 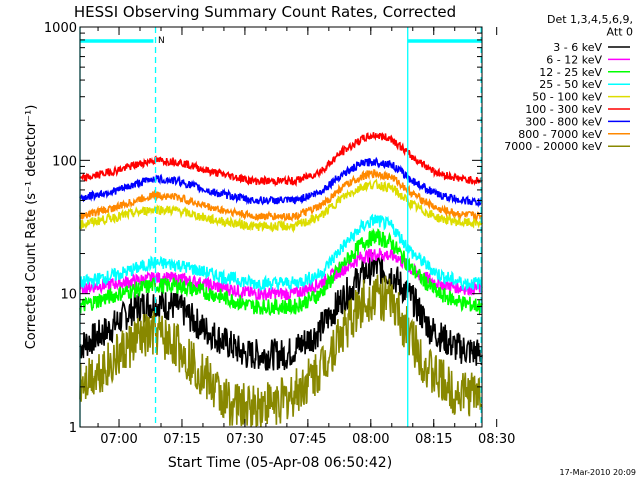 What do you see at coordinates (68, 295) in the screenshot?
I see `y-tick-label-1: 10` at bounding box center [68, 295].